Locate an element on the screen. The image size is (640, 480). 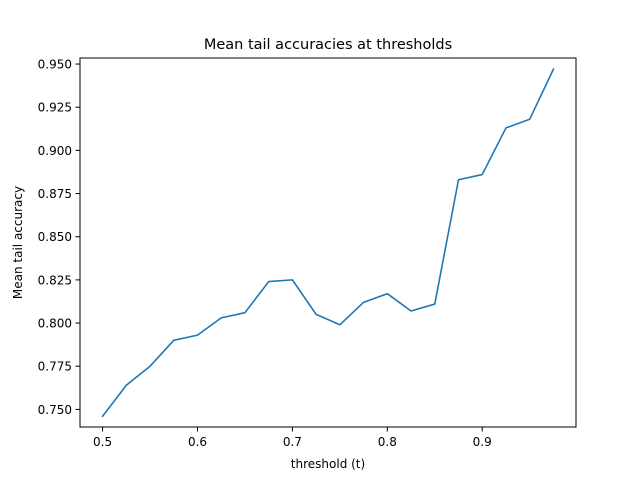
y-tick-label: 0.925 is located at coordinates (55, 108).